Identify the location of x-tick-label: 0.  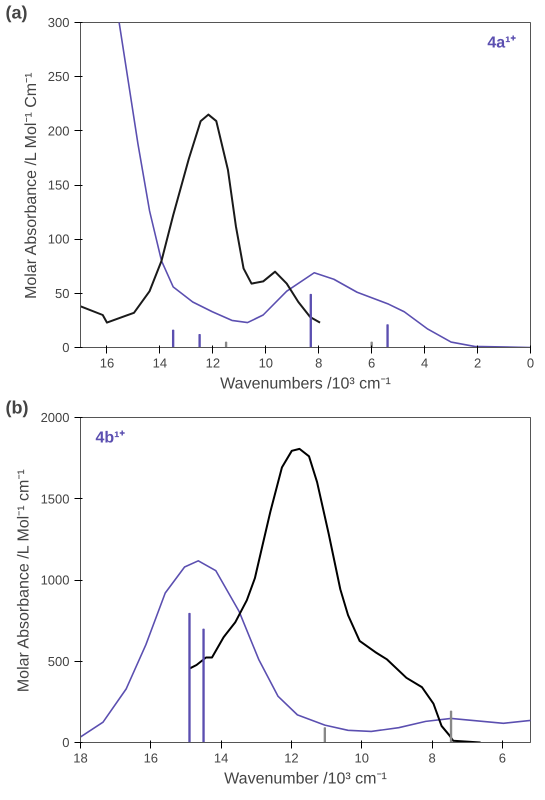
(530, 363).